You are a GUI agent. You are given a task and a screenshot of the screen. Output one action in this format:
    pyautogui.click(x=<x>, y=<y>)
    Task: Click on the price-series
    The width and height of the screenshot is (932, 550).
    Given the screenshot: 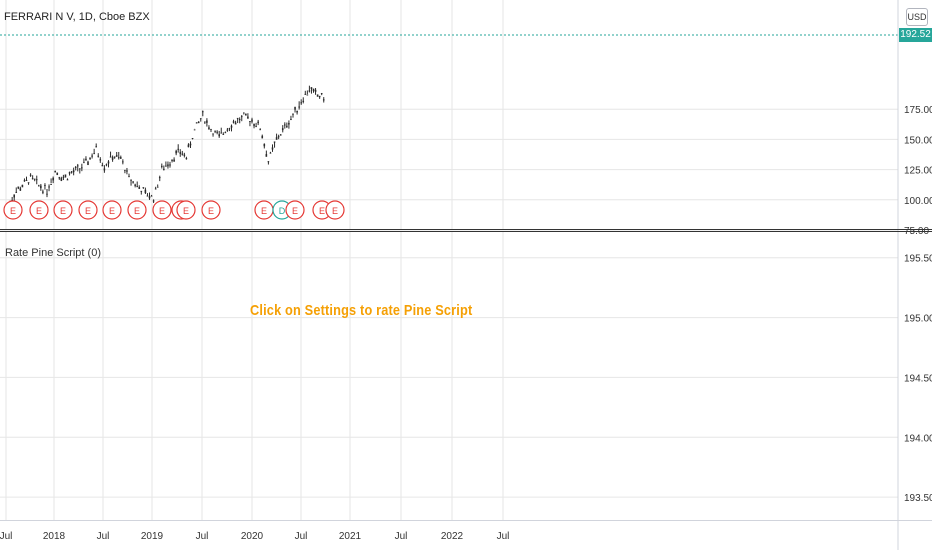 What is the action you would take?
    pyautogui.click(x=165, y=149)
    